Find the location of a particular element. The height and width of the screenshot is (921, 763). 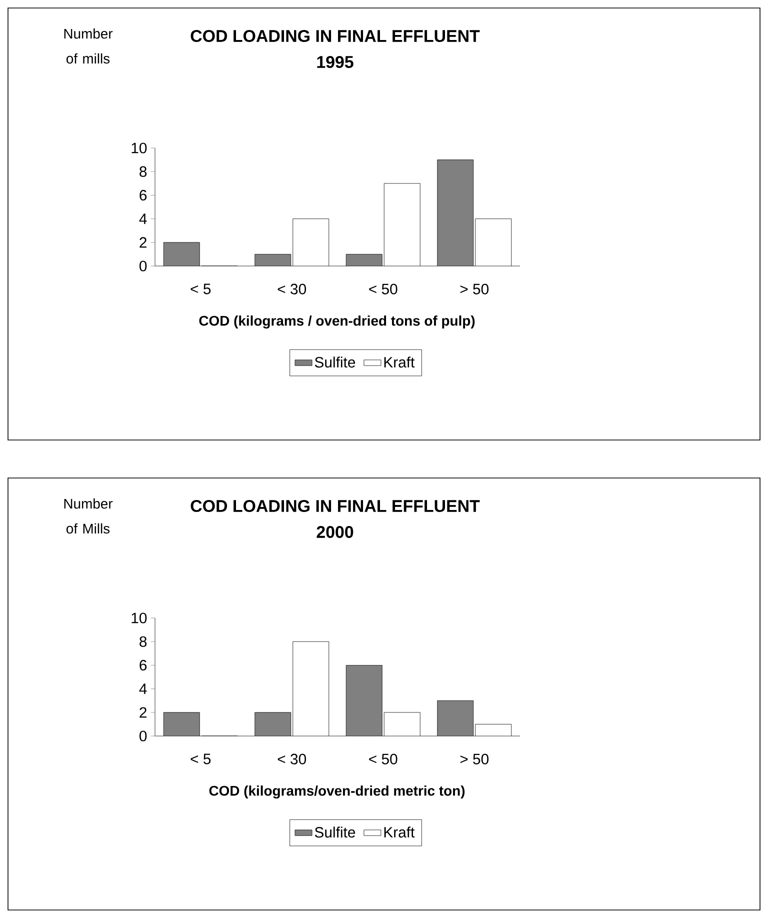

y-axis-title: Number of Mills is located at coordinates (88, 516).